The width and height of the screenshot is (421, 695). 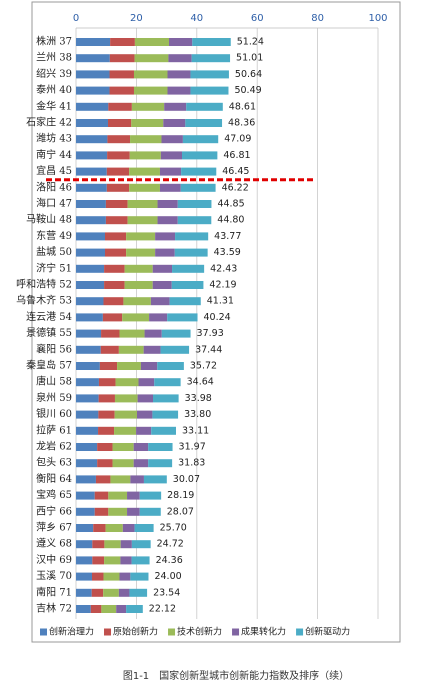 I want to click on total-label: 35.72, so click(x=203, y=366).